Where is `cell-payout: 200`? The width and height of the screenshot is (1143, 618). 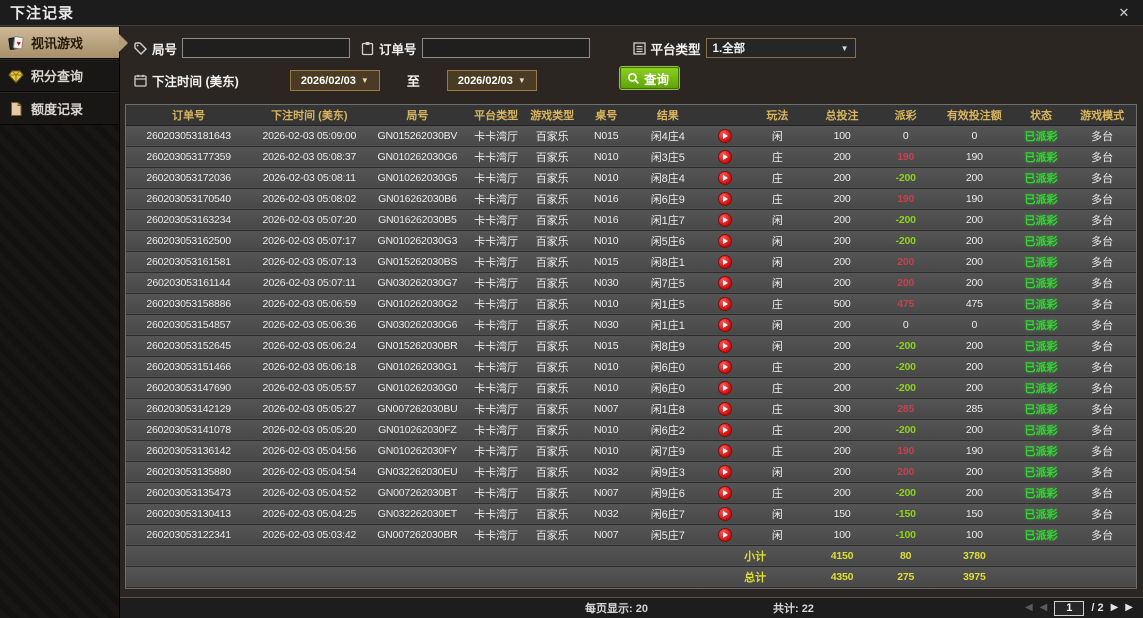 cell-payout: 200 is located at coordinates (905, 472).